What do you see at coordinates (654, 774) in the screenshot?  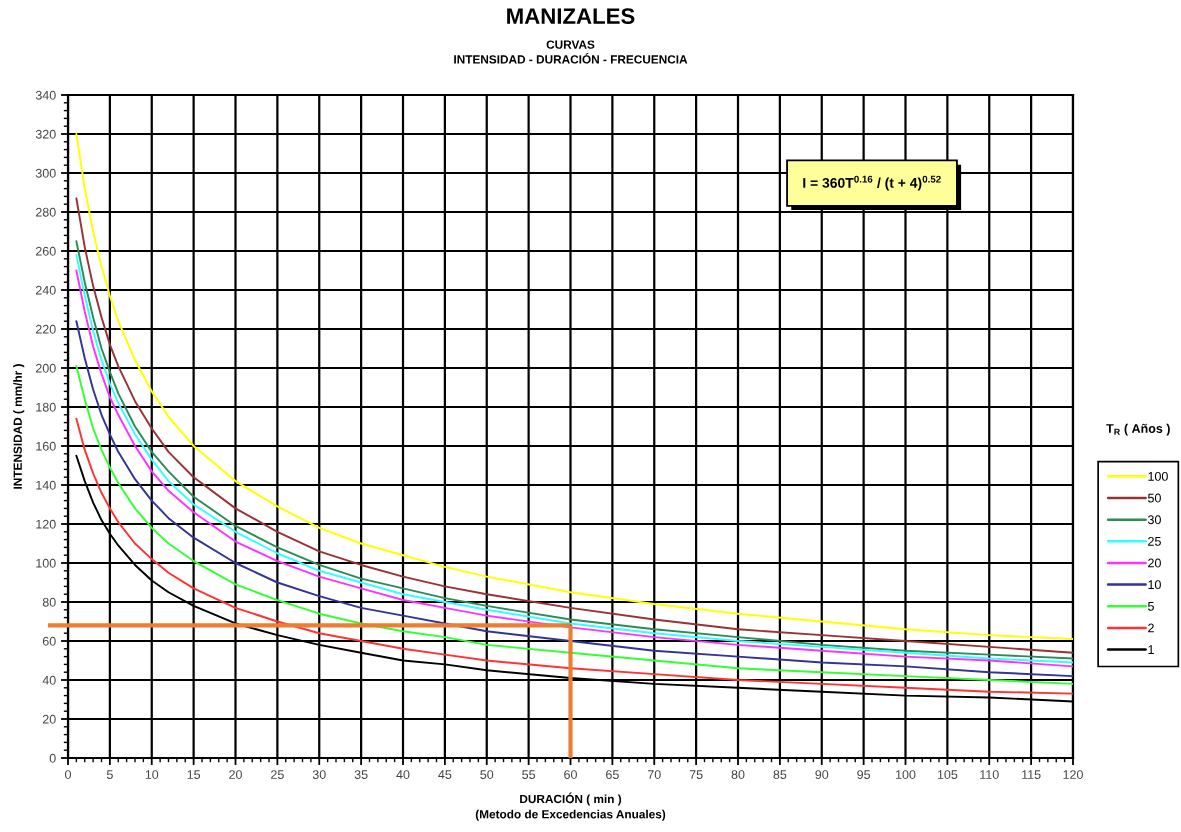 I see `x-tick-label: 70` at bounding box center [654, 774].